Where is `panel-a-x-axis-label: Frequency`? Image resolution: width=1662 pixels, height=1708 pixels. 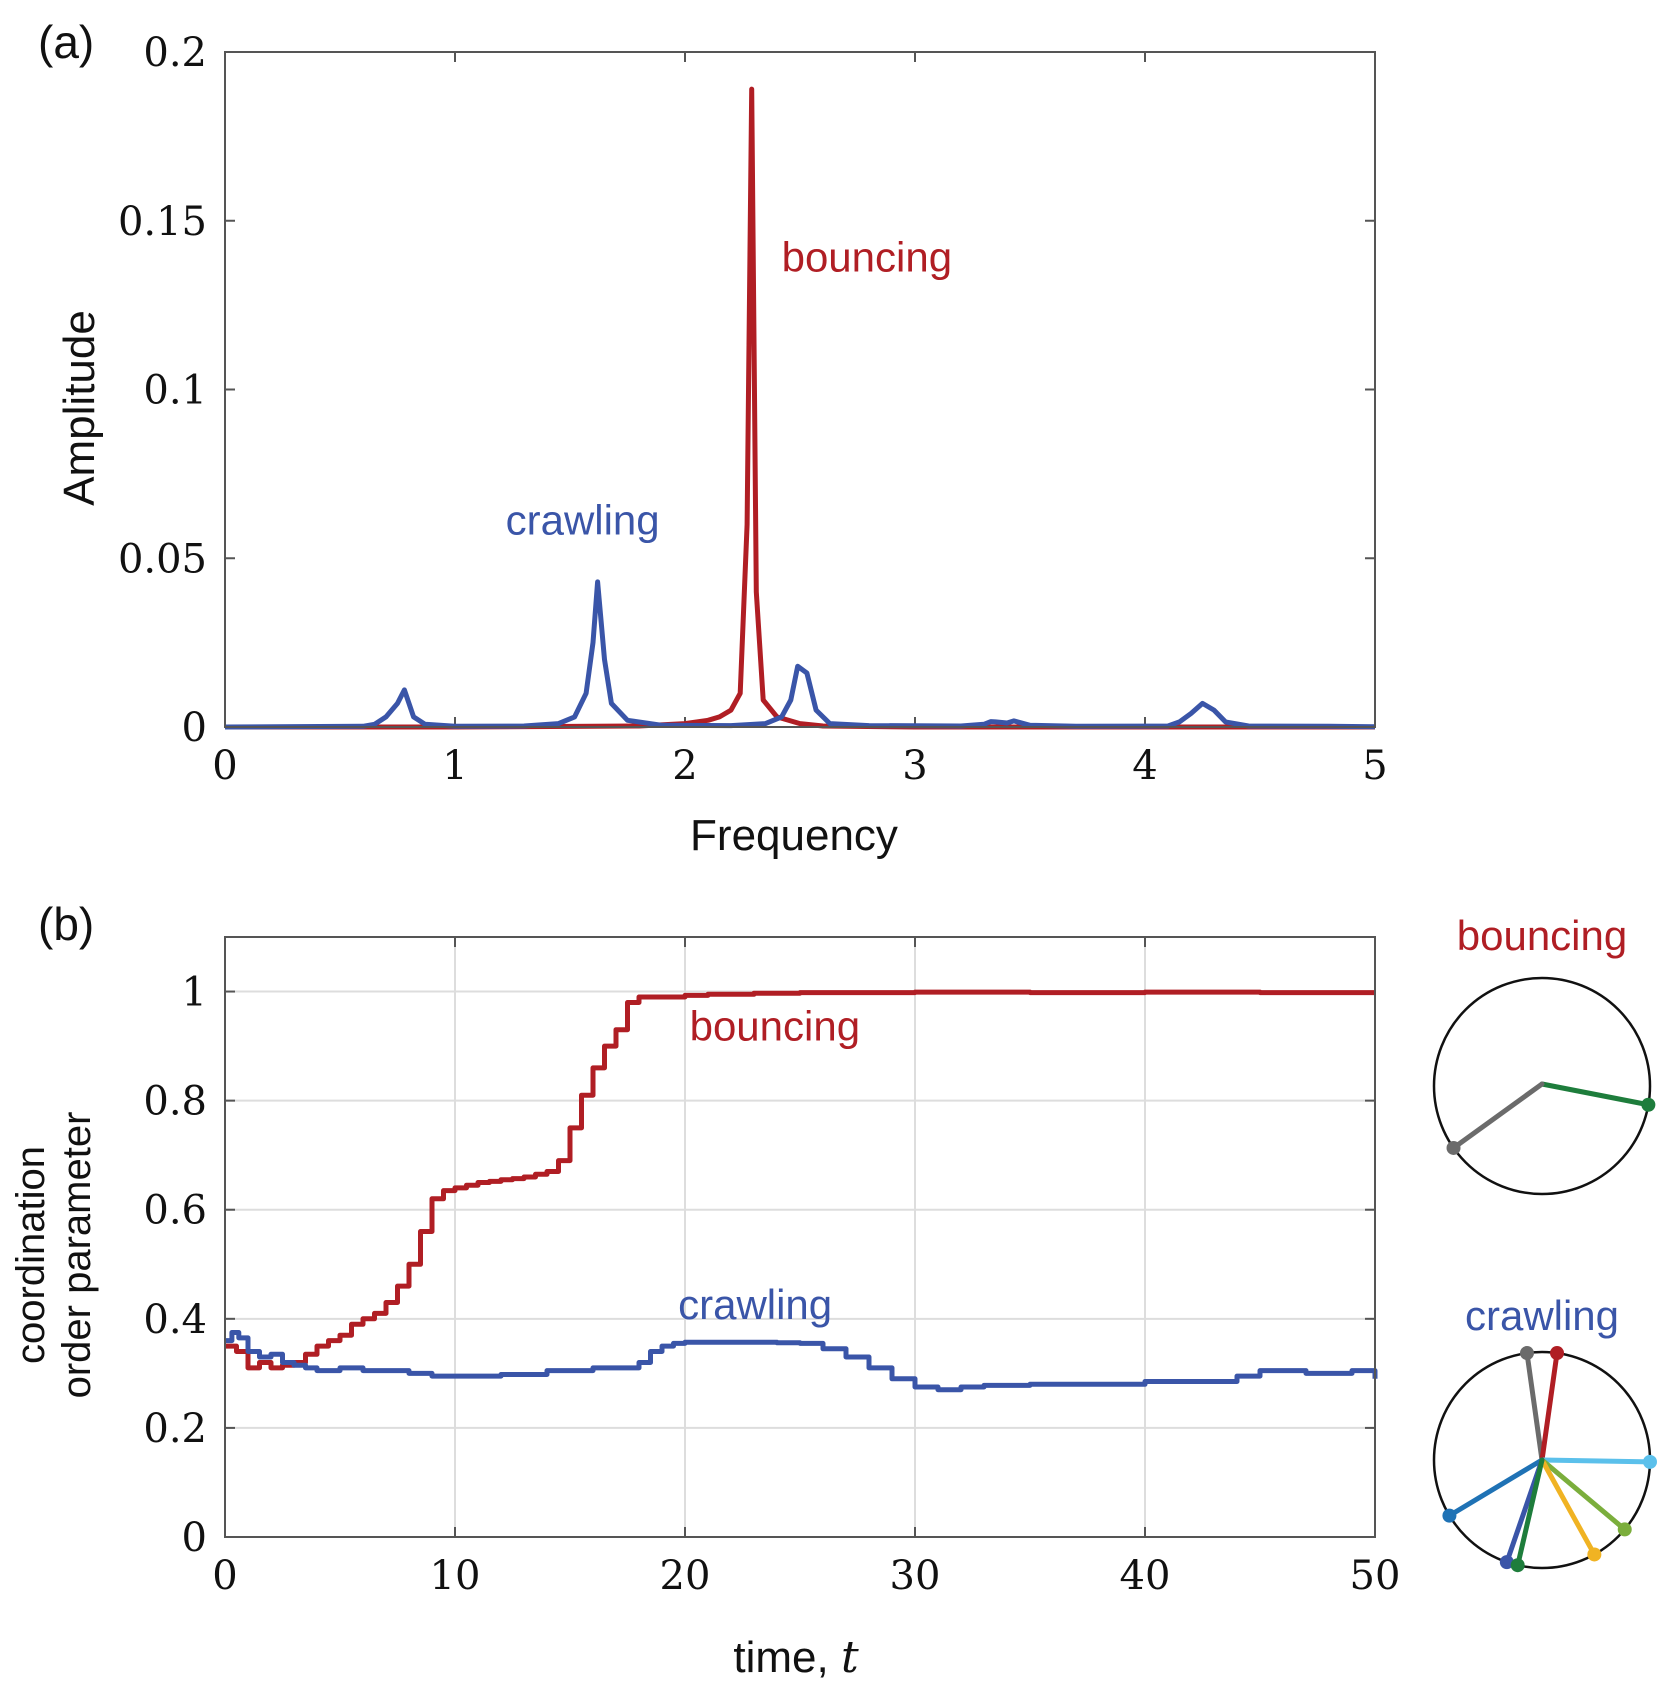
panel-a-x-axis-label: Frequency is located at coordinates (794, 835).